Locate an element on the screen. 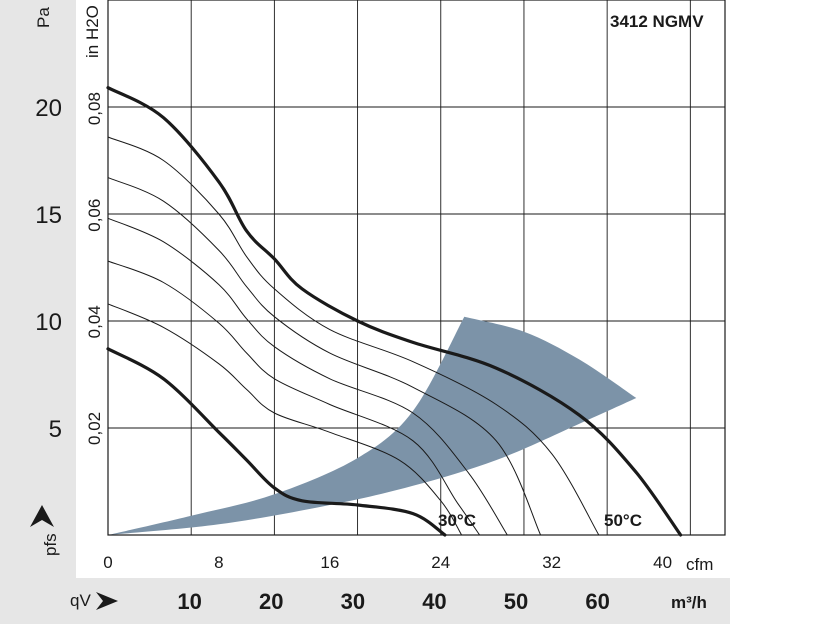  in-h2o-tick-label: 0,08 is located at coordinates (94, 108).